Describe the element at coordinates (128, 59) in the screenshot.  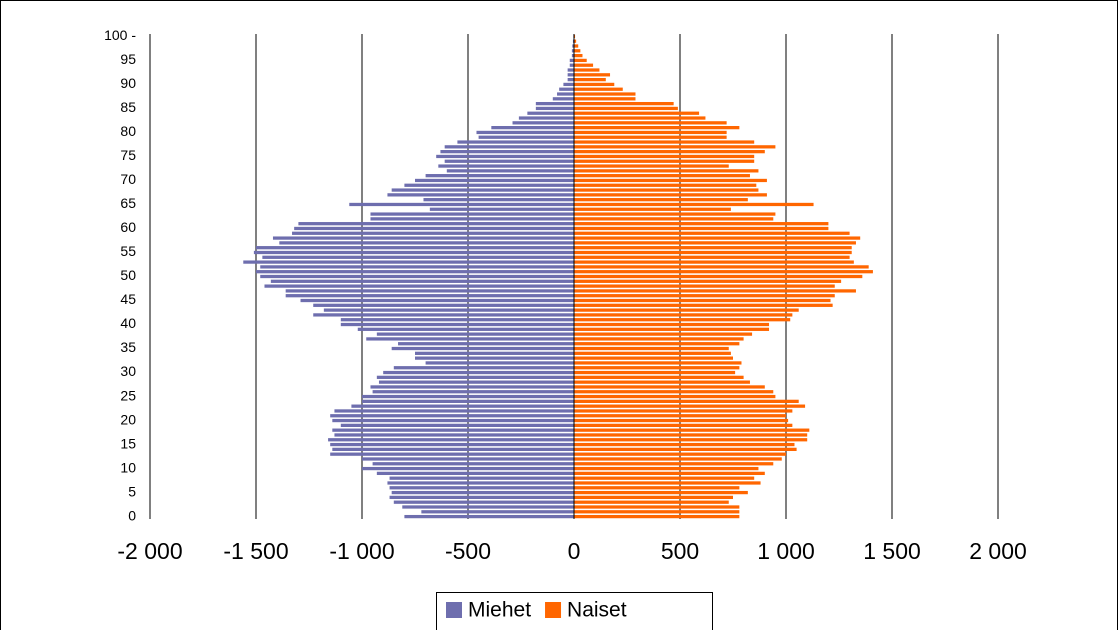
I see `y-tick-label: 95` at that location.